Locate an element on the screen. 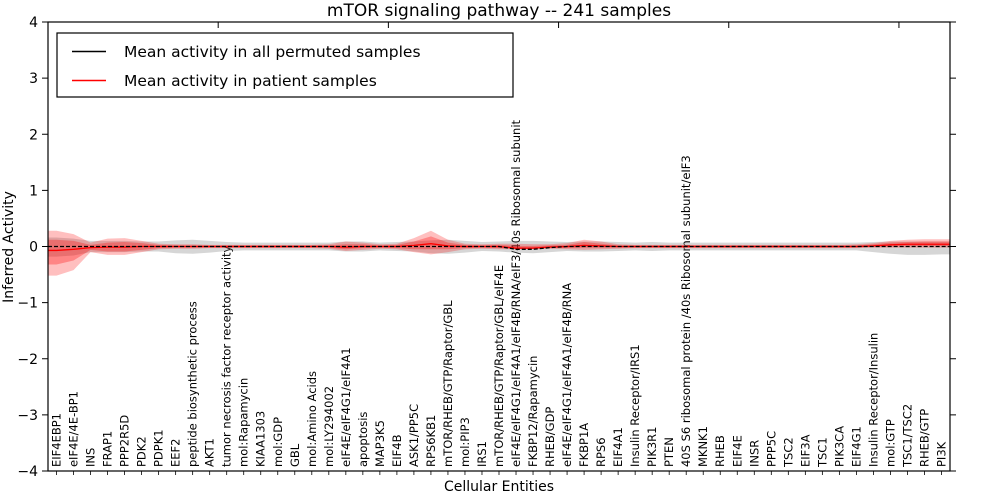 Image resolution: width=1000 pixels, height=500 pixels. y-tick-label: −2 is located at coordinates (27, 360).